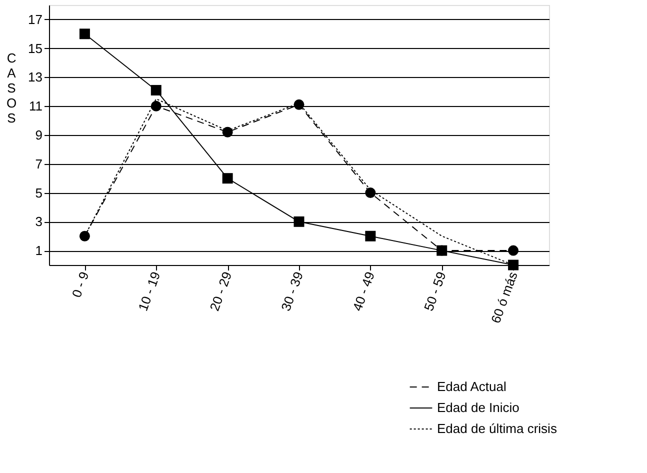  I want to click on y-tick-label: 13, so click(35, 77).